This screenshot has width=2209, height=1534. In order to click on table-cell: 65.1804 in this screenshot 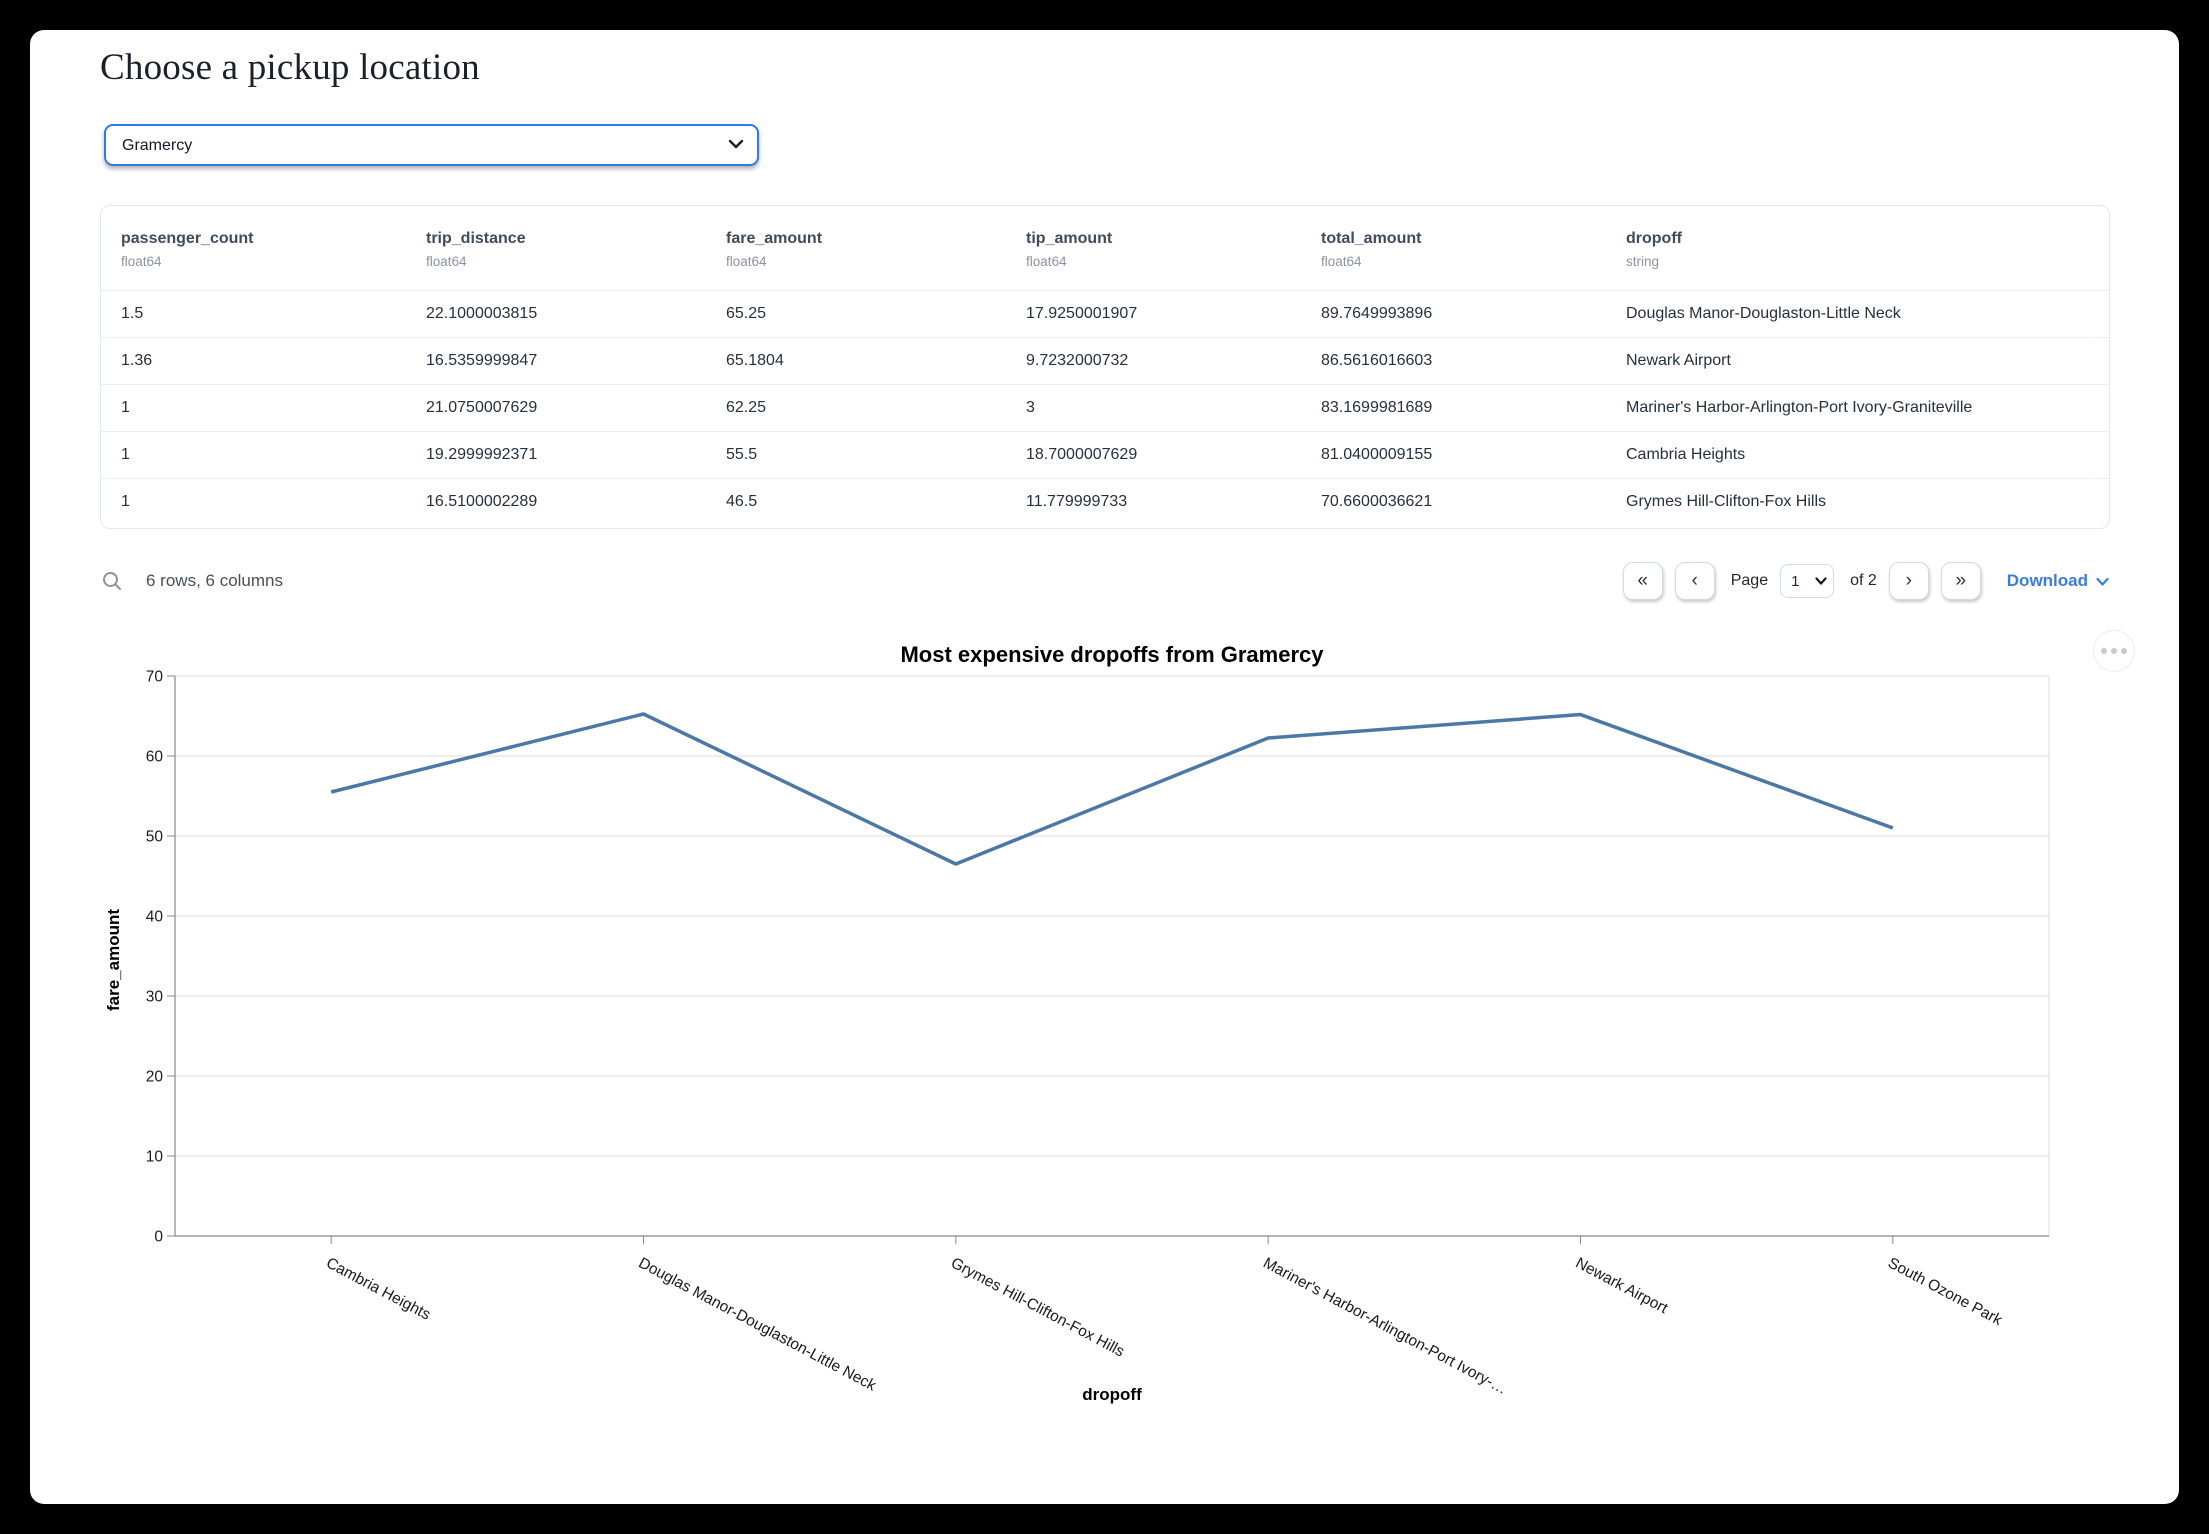, I will do `click(755, 360)`.